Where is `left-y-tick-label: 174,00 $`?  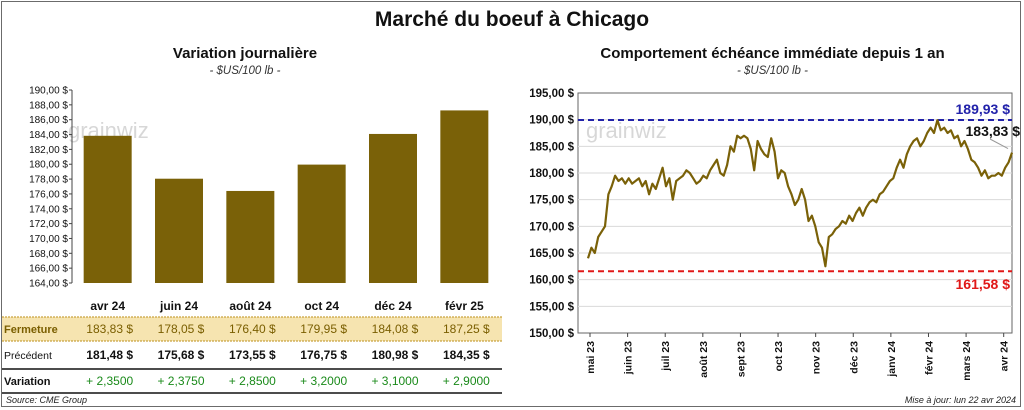 left-y-tick-label: 174,00 $ is located at coordinates (48, 209).